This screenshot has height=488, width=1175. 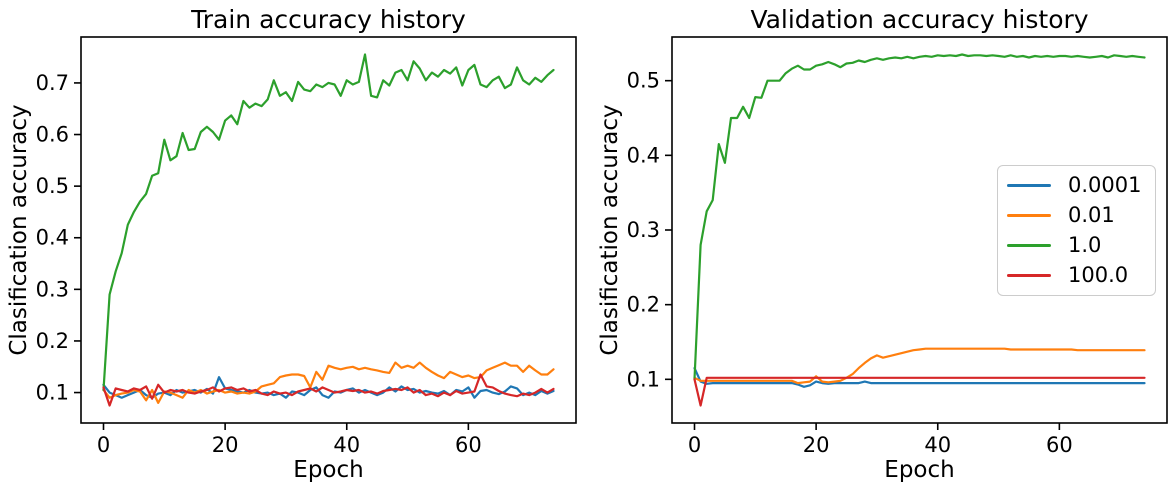 I want to click on train-y-axis-label: Clasification accuracy, so click(x=19, y=230).